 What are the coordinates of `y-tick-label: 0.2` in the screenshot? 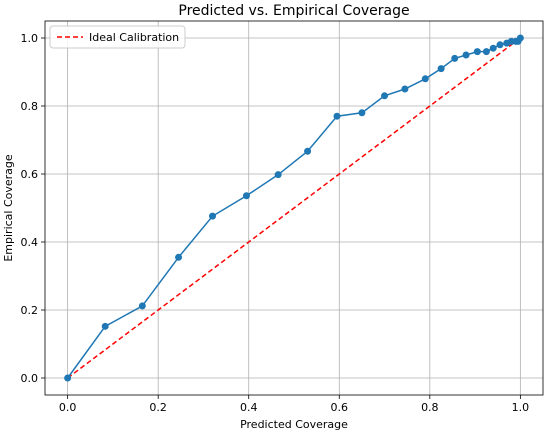 It's located at (30, 310).